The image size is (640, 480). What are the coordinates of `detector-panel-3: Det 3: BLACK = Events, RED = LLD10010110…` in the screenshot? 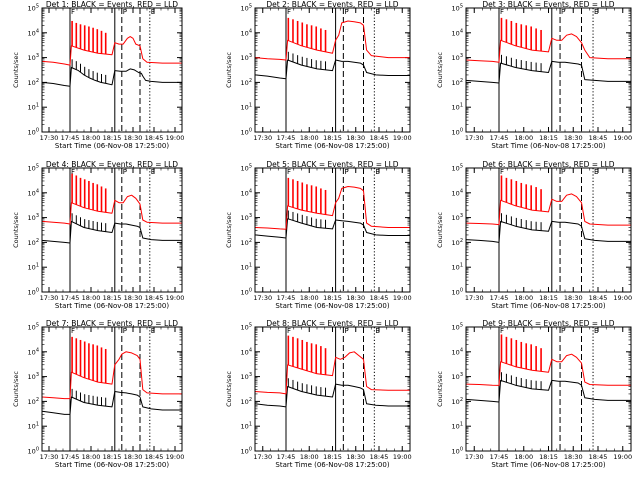 It's located at (534, 75).